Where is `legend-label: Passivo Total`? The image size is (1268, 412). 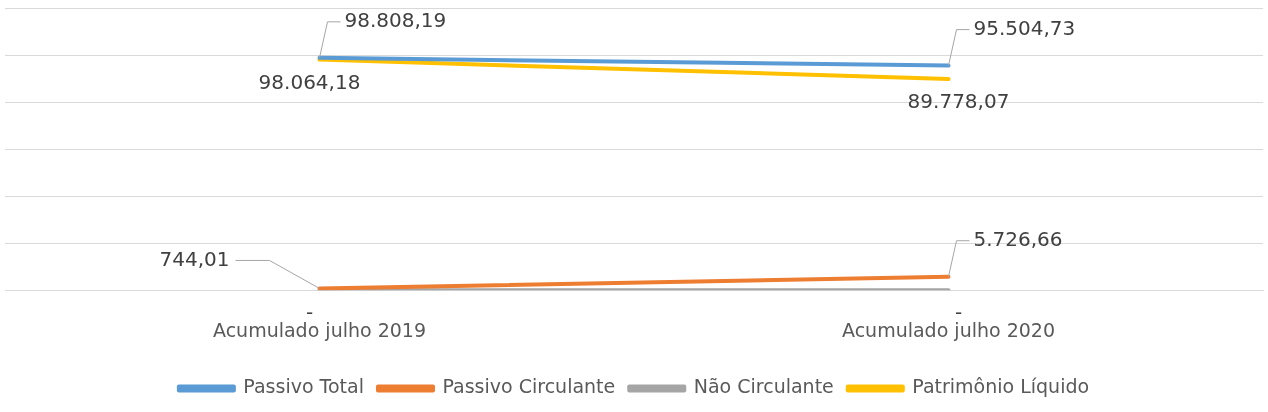
legend-label: Passivo Total is located at coordinates (303, 386).